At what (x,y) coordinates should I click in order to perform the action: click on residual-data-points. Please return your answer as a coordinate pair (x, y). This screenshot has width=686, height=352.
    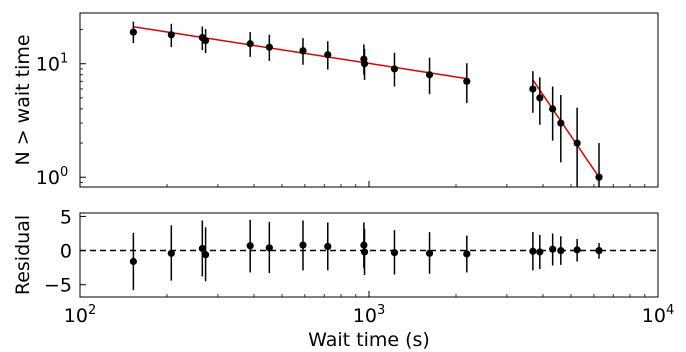
    Looking at the image, I should click on (366, 255).